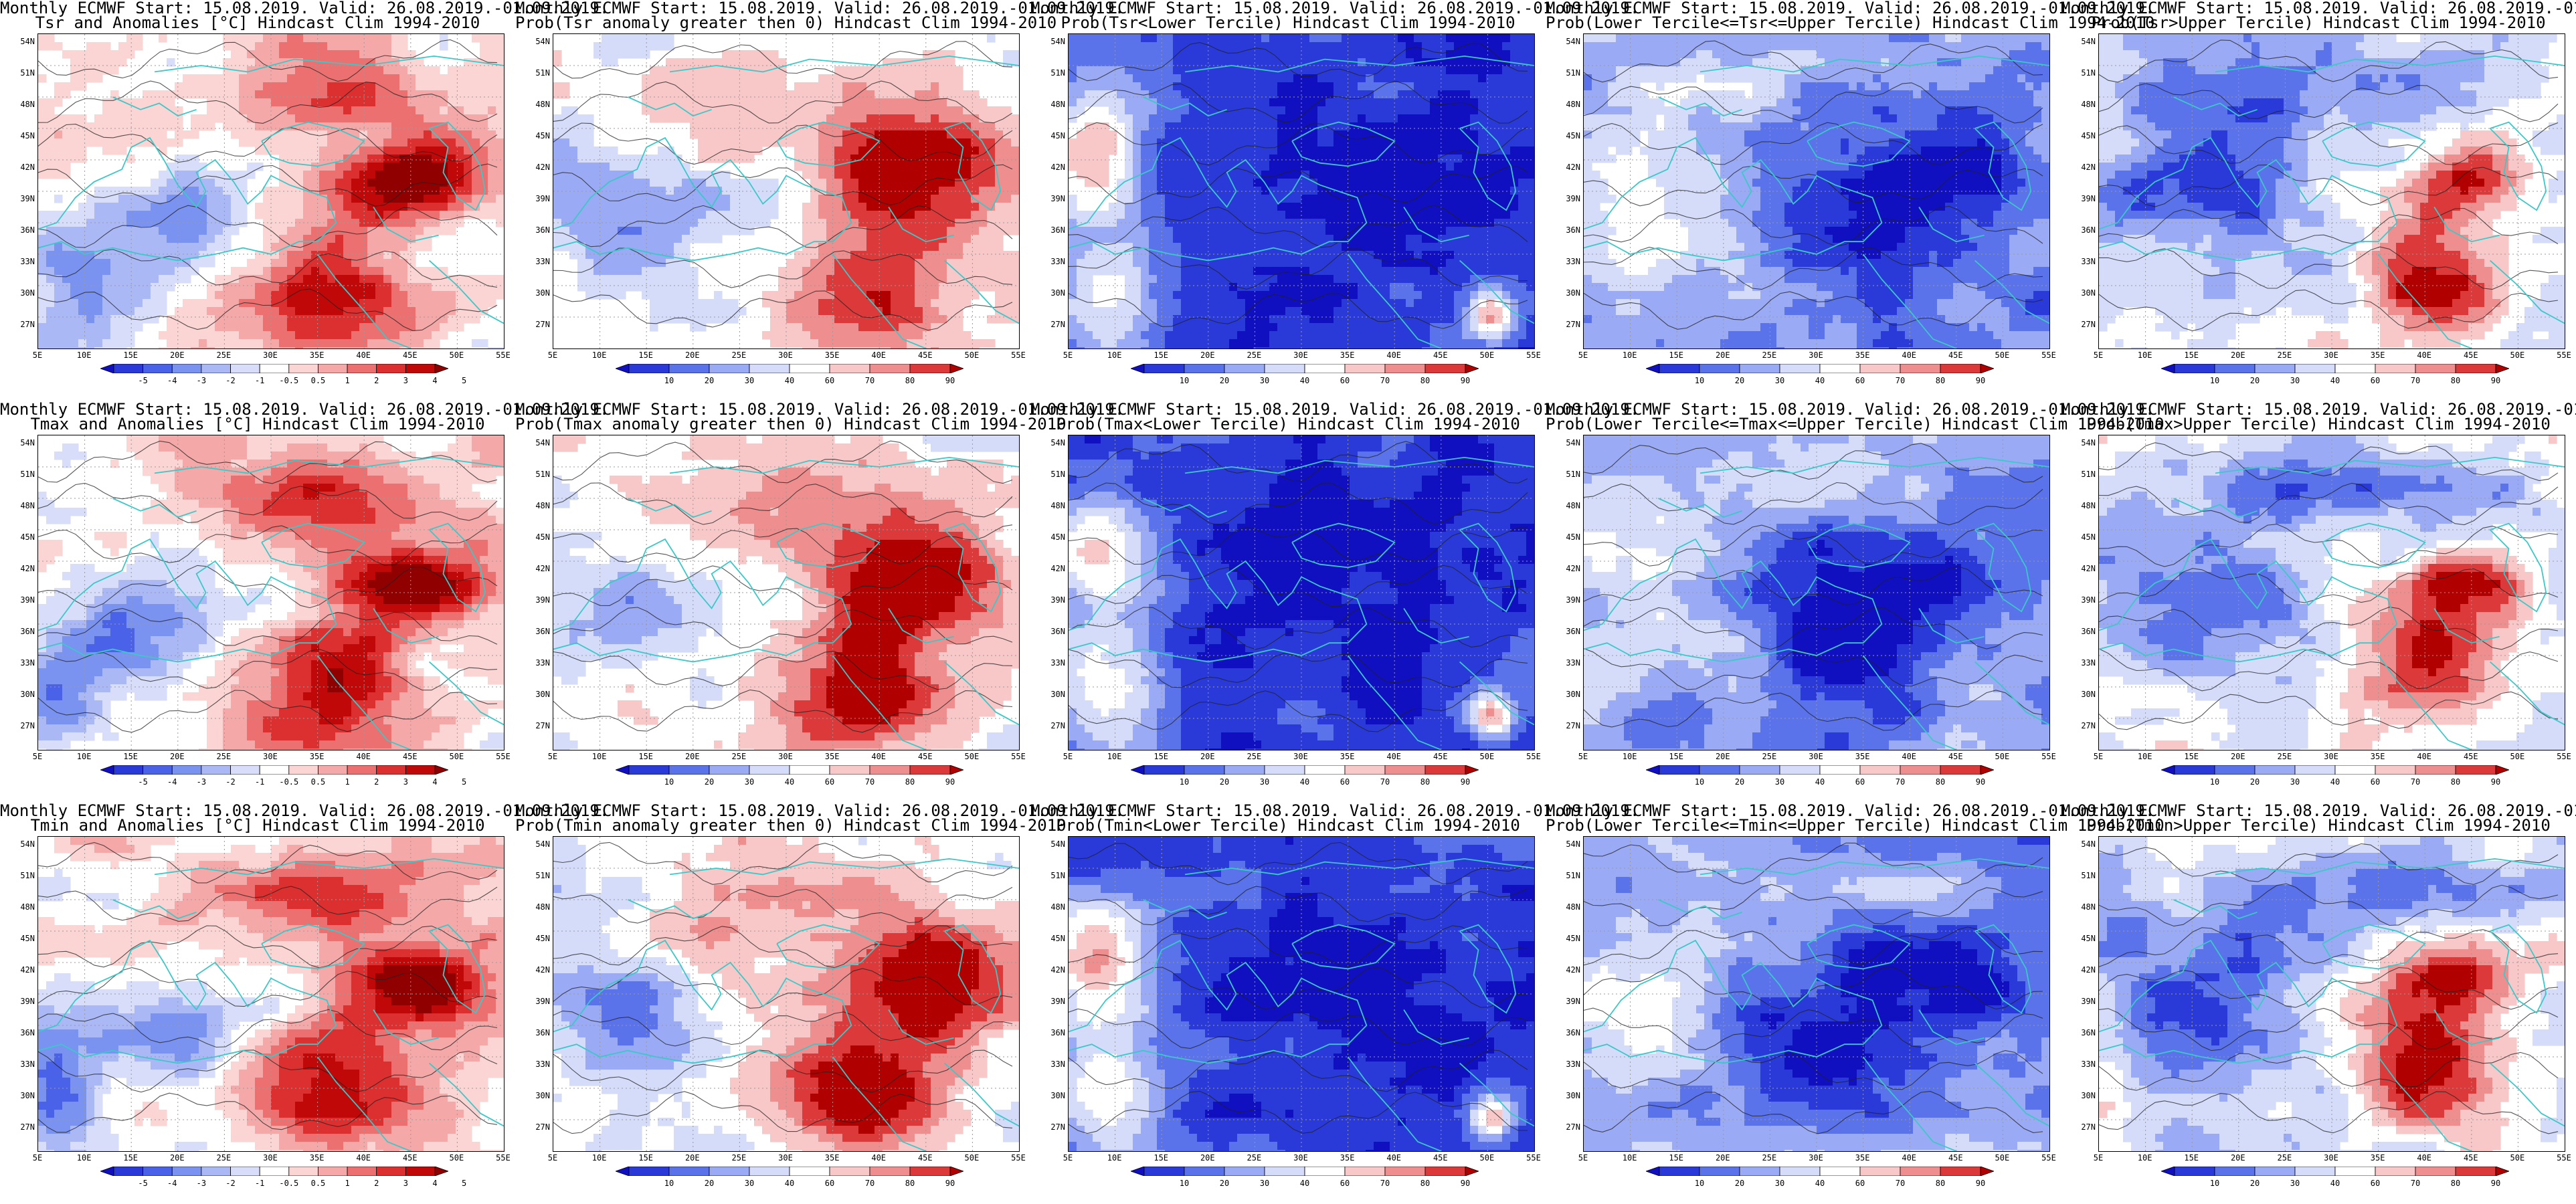  What do you see at coordinates (259, 1183) in the screenshot?
I see `color-scale-label: -1` at bounding box center [259, 1183].